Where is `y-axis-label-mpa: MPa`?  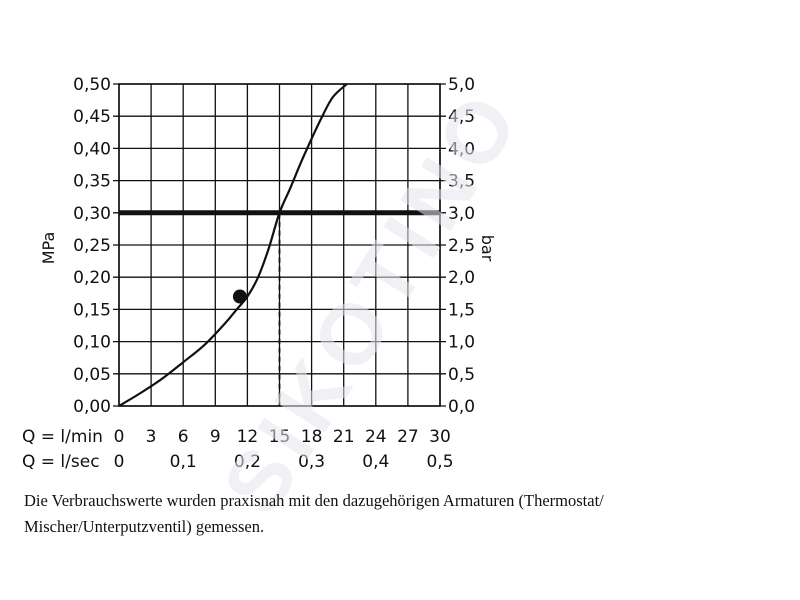 y-axis-label-mpa: MPa is located at coordinates (48, 248).